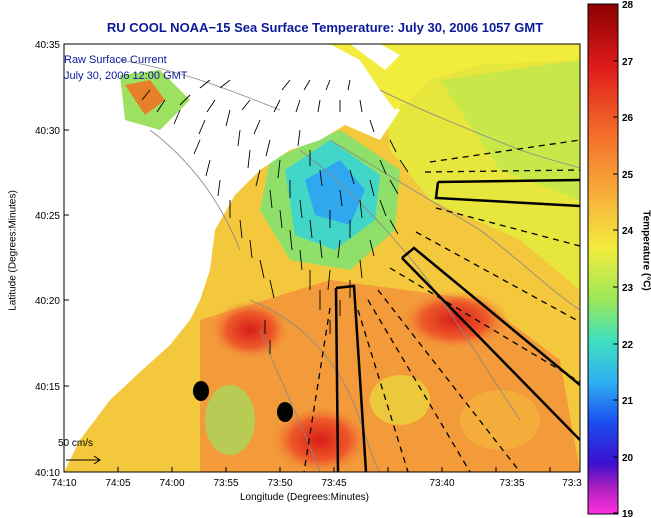 This screenshot has width=651, height=518. What do you see at coordinates (83, 460) in the screenshot?
I see `scale-arrow` at bounding box center [83, 460].